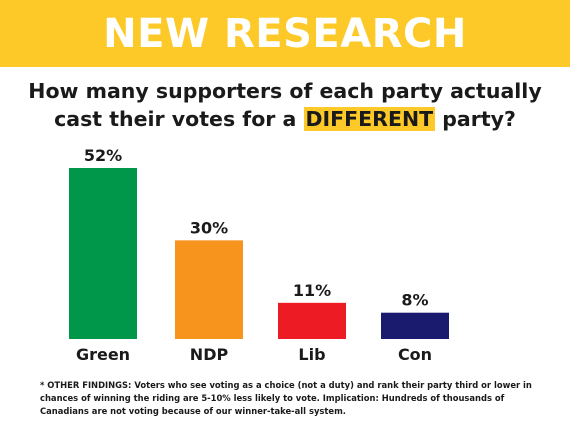 The width and height of the screenshot is (570, 431). I want to click on value-label-ndp: 30%, so click(209, 227).